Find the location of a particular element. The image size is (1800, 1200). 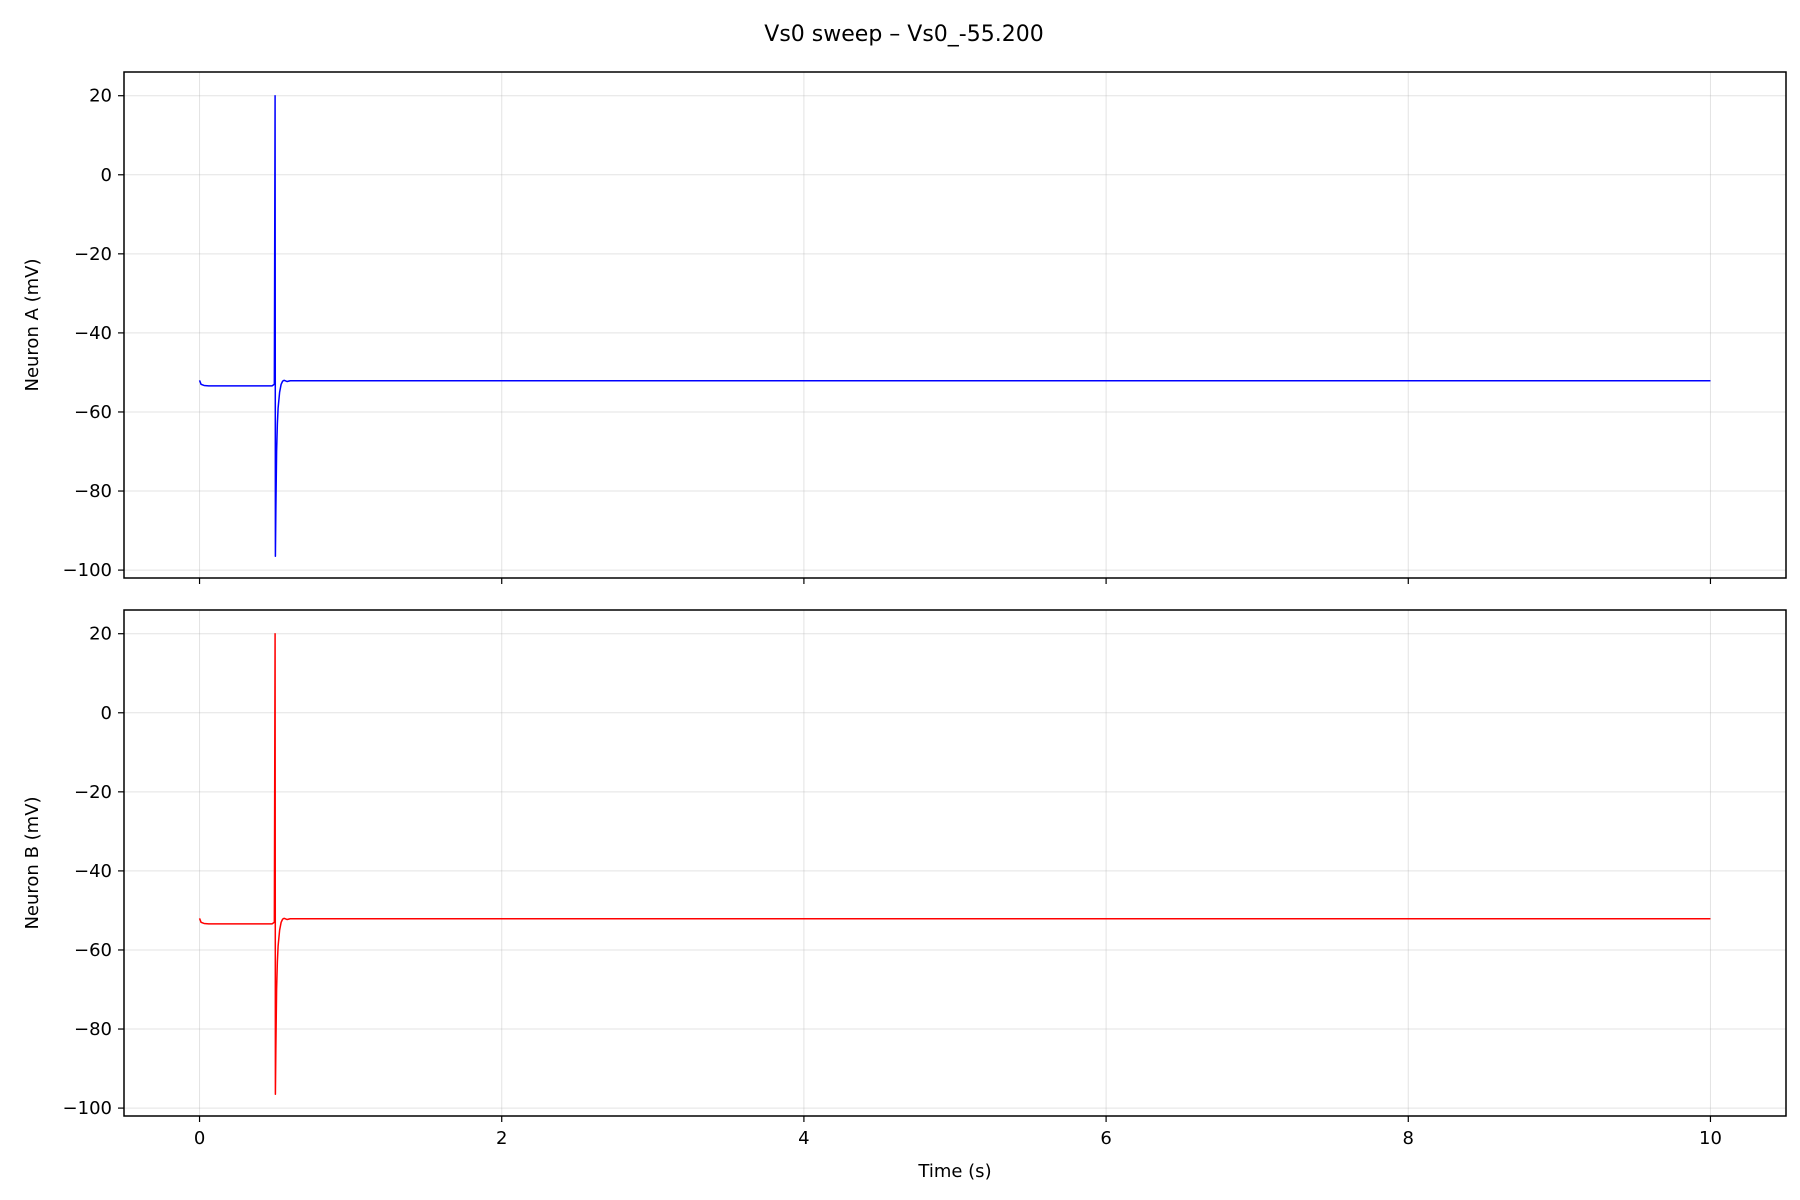

x-tick-label: 6 is located at coordinates (1105, 1138).